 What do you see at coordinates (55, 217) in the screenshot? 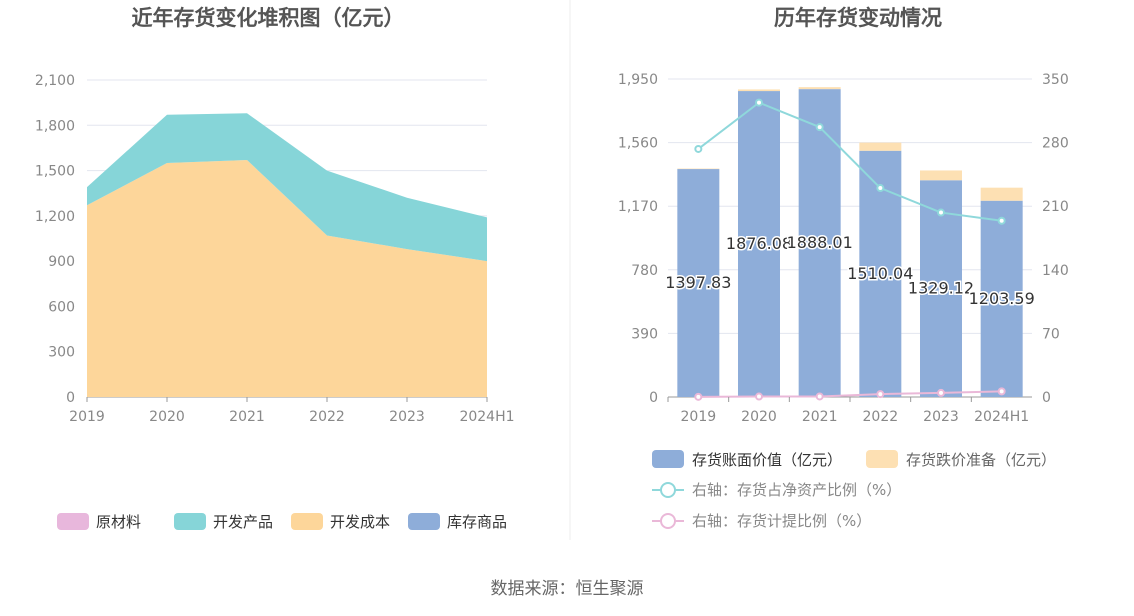
I see `left-y-tick-label: 1,200` at bounding box center [55, 217].